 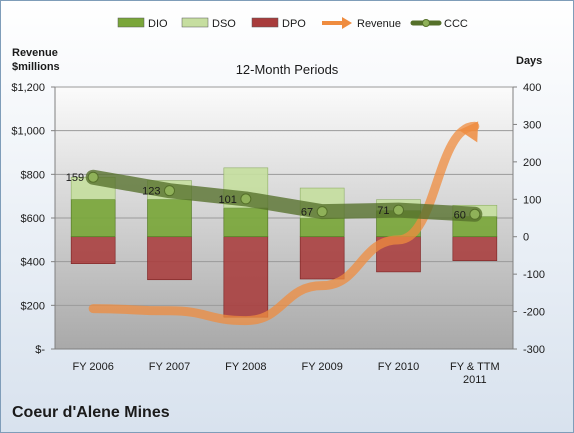 What do you see at coordinates (131, 22) in the screenshot?
I see `legend-swatch-dio` at bounding box center [131, 22].